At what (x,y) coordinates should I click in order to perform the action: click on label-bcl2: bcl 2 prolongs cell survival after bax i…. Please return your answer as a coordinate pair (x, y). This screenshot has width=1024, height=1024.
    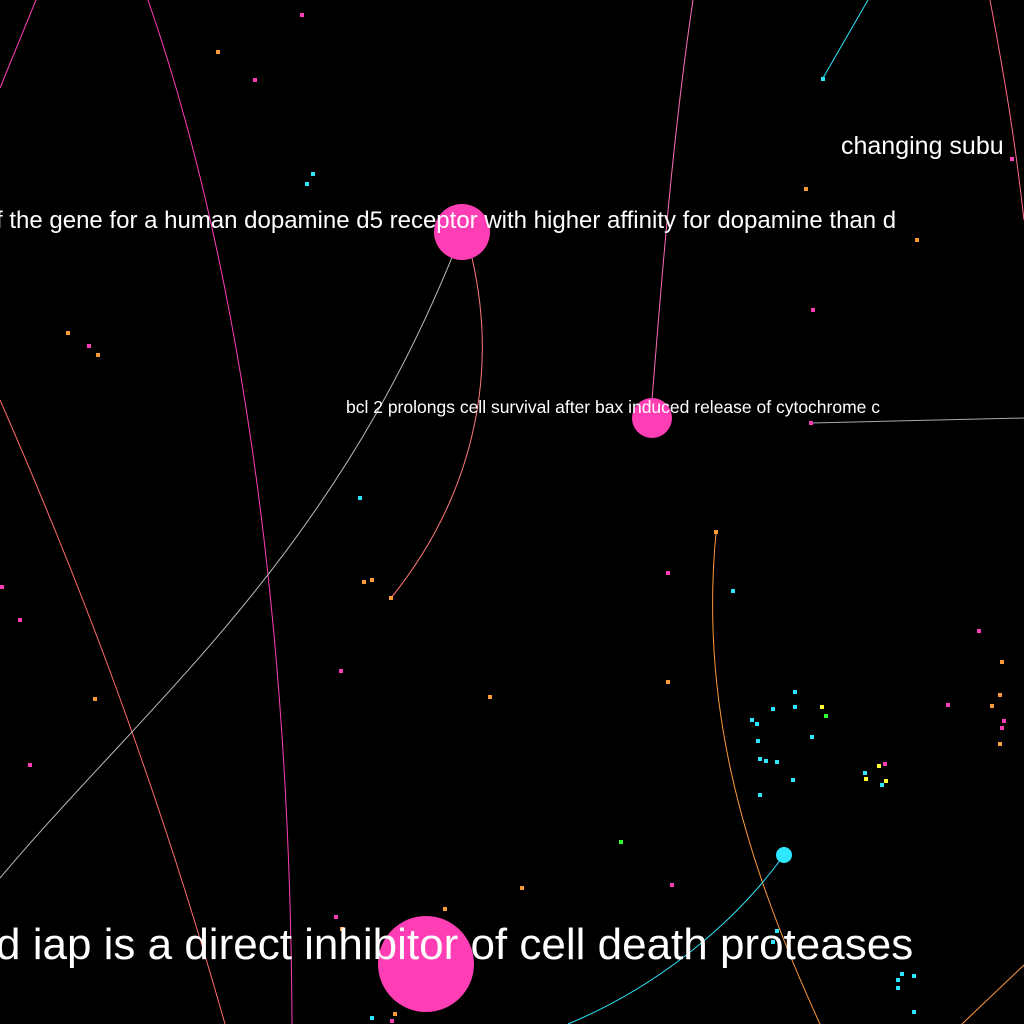
    Looking at the image, I should click on (613, 407).